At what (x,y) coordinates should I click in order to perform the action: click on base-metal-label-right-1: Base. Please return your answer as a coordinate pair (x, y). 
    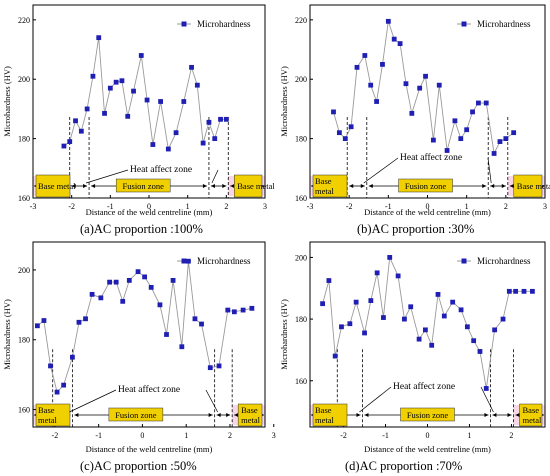
    Looking at the image, I should click on (531, 410).